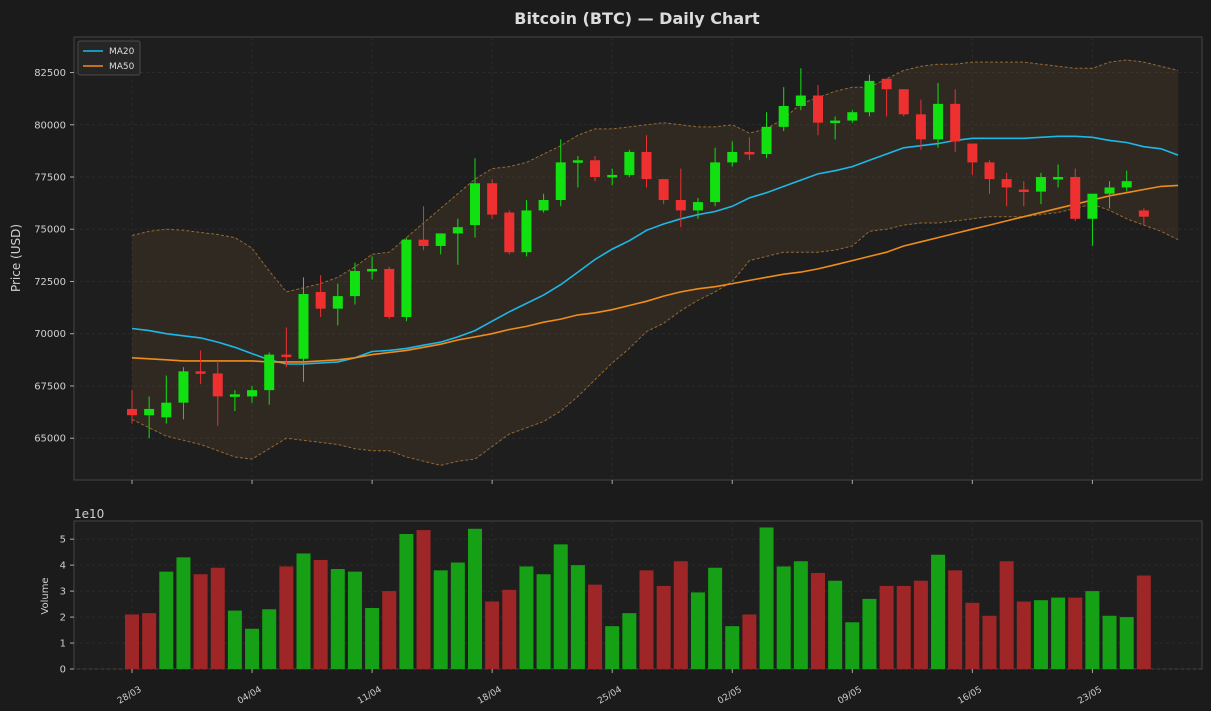  I want to click on volume-y-tick-label: 0, so click(63, 670).